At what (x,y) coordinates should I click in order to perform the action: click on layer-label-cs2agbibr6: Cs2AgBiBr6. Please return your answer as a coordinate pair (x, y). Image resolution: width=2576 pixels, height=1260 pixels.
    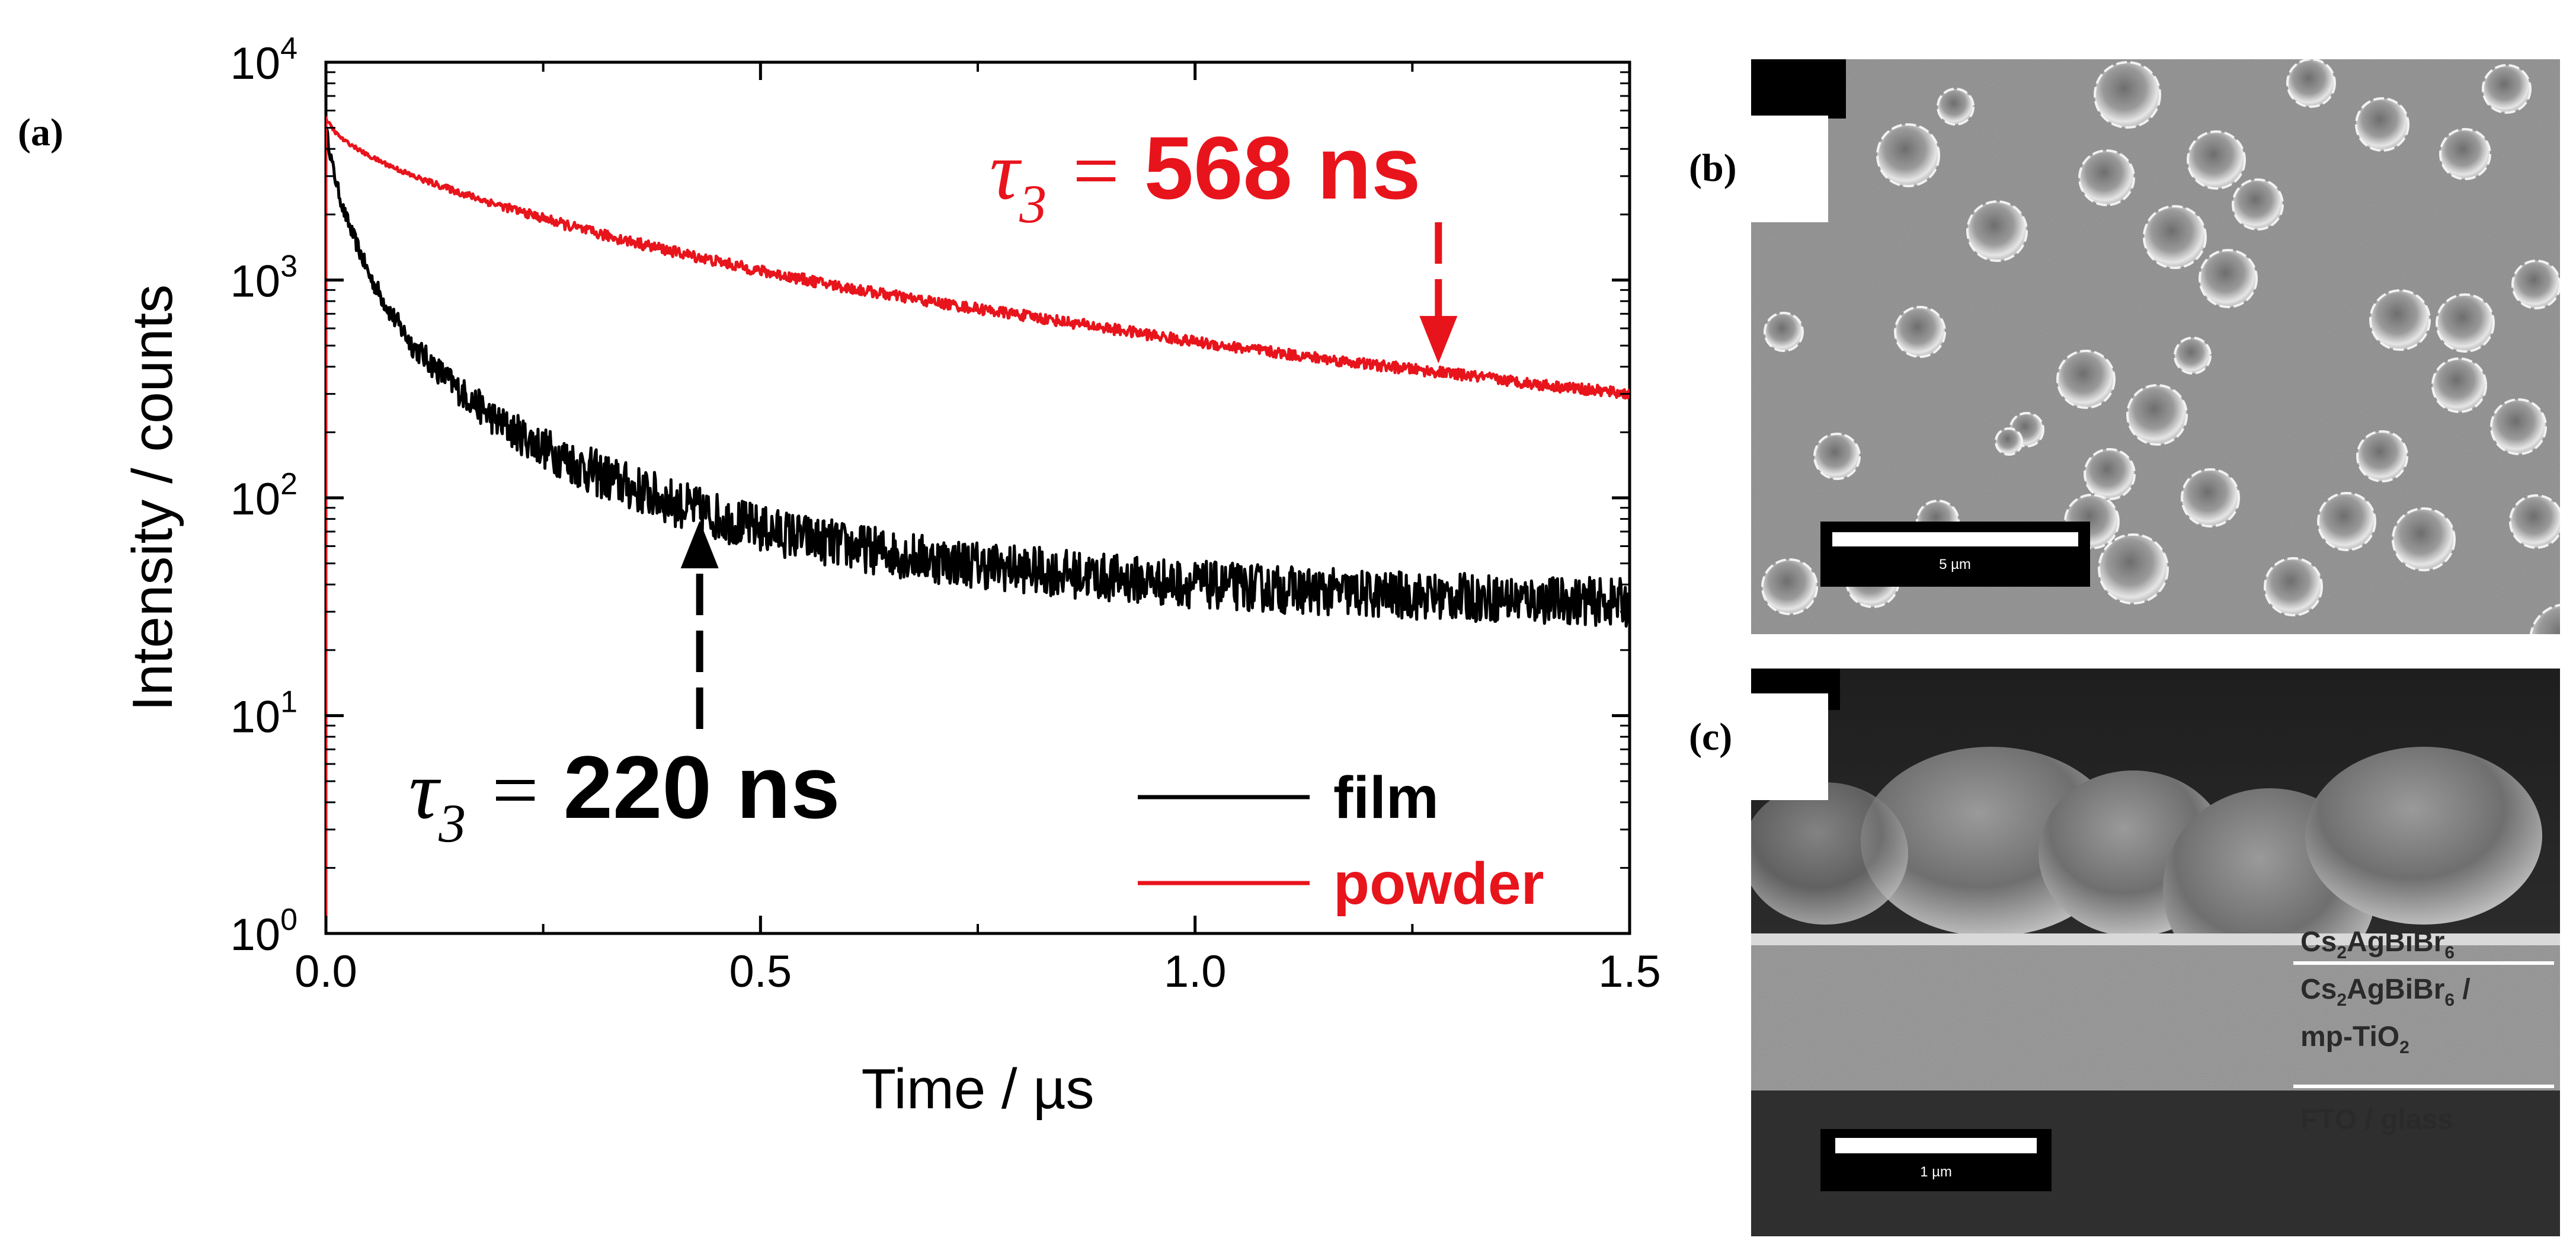
    Looking at the image, I should click on (2377, 944).